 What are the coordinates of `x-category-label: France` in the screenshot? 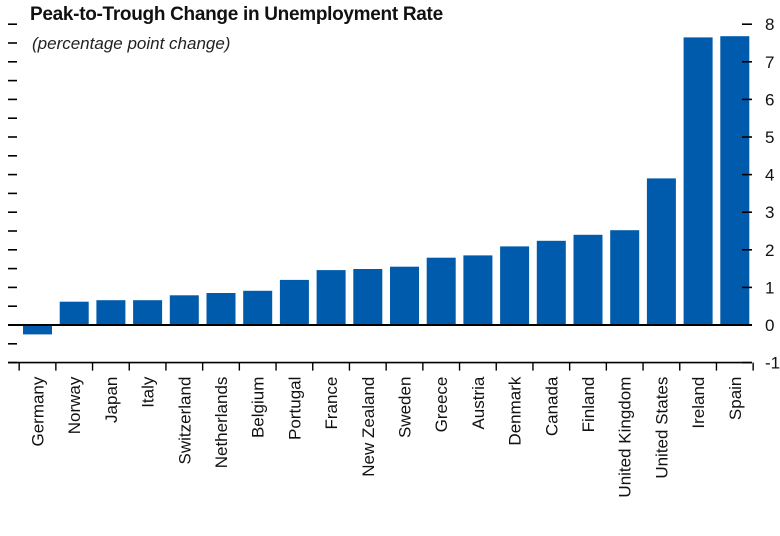 It's located at (331, 403).